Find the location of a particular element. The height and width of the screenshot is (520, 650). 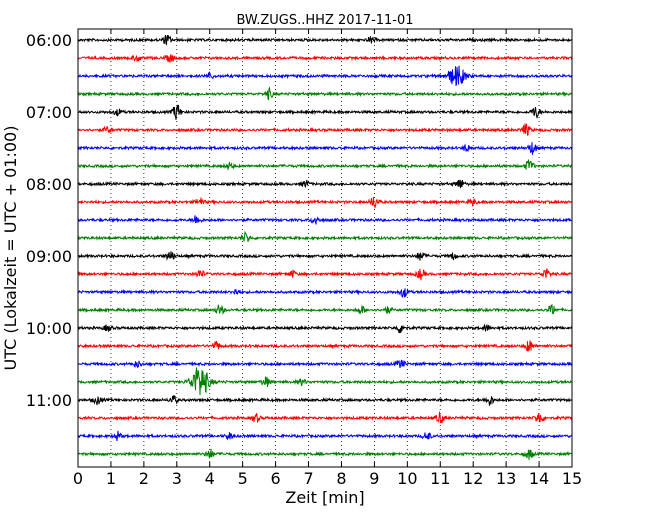

x-tick-label: 2 is located at coordinates (144, 478).